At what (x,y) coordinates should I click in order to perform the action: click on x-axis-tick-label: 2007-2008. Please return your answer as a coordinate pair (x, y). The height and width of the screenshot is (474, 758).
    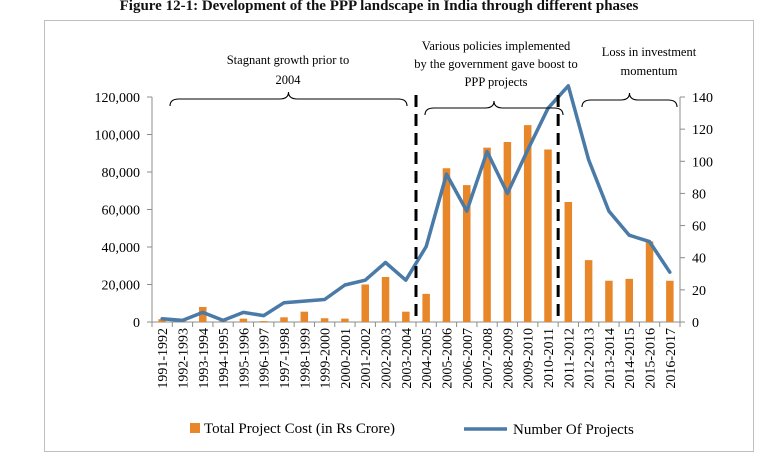
    Looking at the image, I should click on (488, 358).